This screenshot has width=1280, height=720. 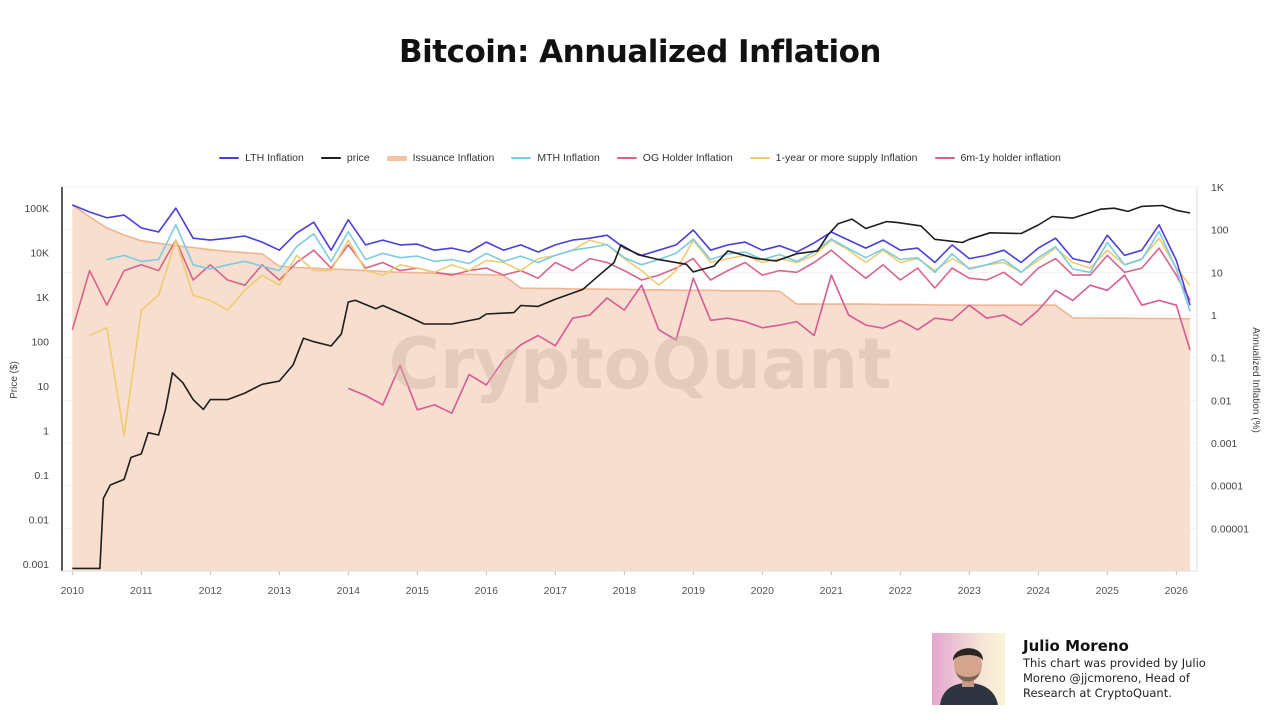 I want to click on issuance-inflation-line, so click(x=631, y=262).